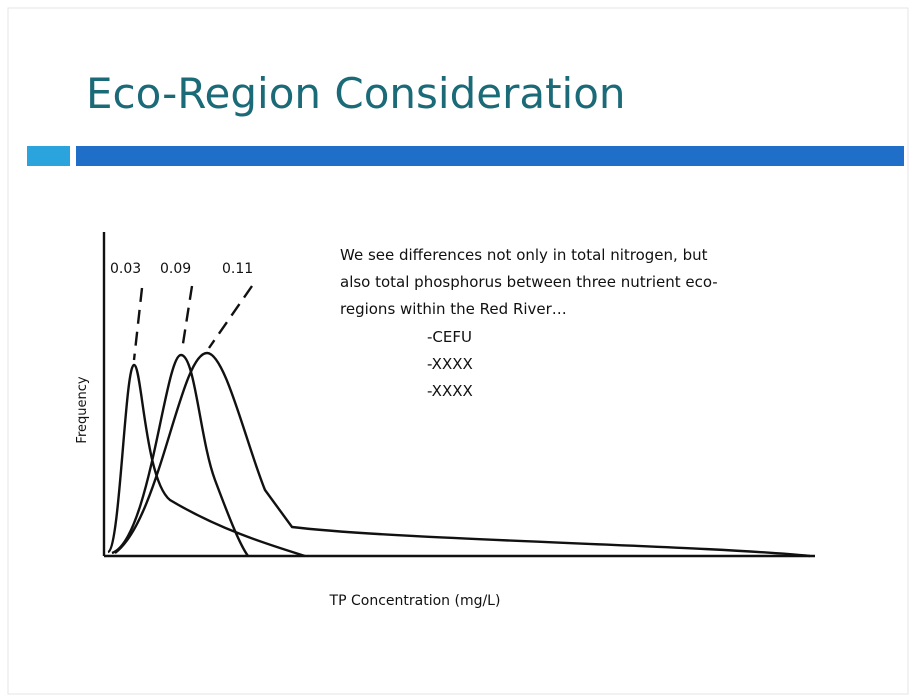 The height and width of the screenshot is (696, 914). What do you see at coordinates (356, 93) in the screenshot?
I see `slide-title: Eco-Region Consideration` at bounding box center [356, 93].